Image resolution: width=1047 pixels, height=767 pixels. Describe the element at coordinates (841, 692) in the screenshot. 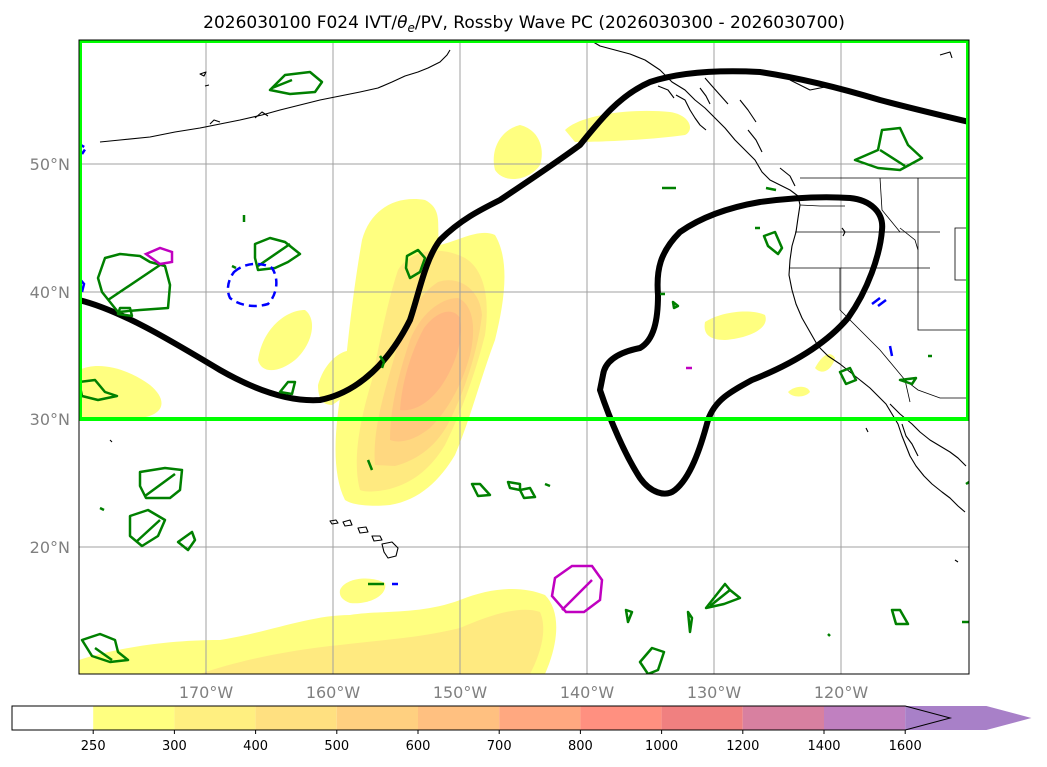

I see `lon-label: 120°W` at that location.